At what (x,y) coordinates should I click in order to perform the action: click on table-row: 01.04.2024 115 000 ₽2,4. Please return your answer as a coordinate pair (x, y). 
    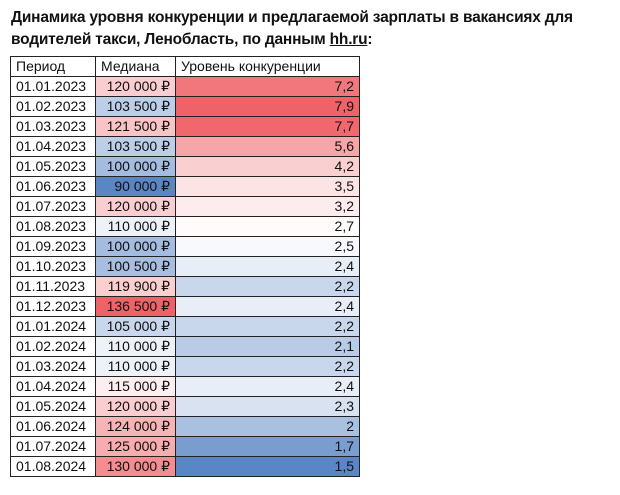
    Looking at the image, I should click on (185, 386).